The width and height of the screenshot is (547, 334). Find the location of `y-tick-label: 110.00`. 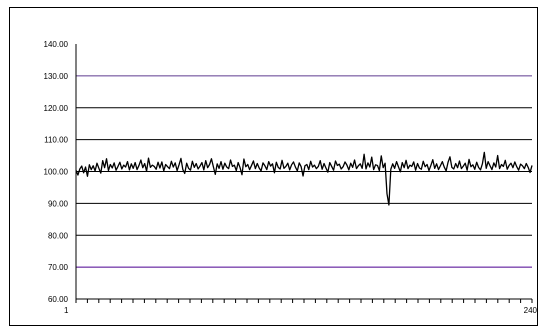

y-tick-label: 110.00 is located at coordinates (56, 140).